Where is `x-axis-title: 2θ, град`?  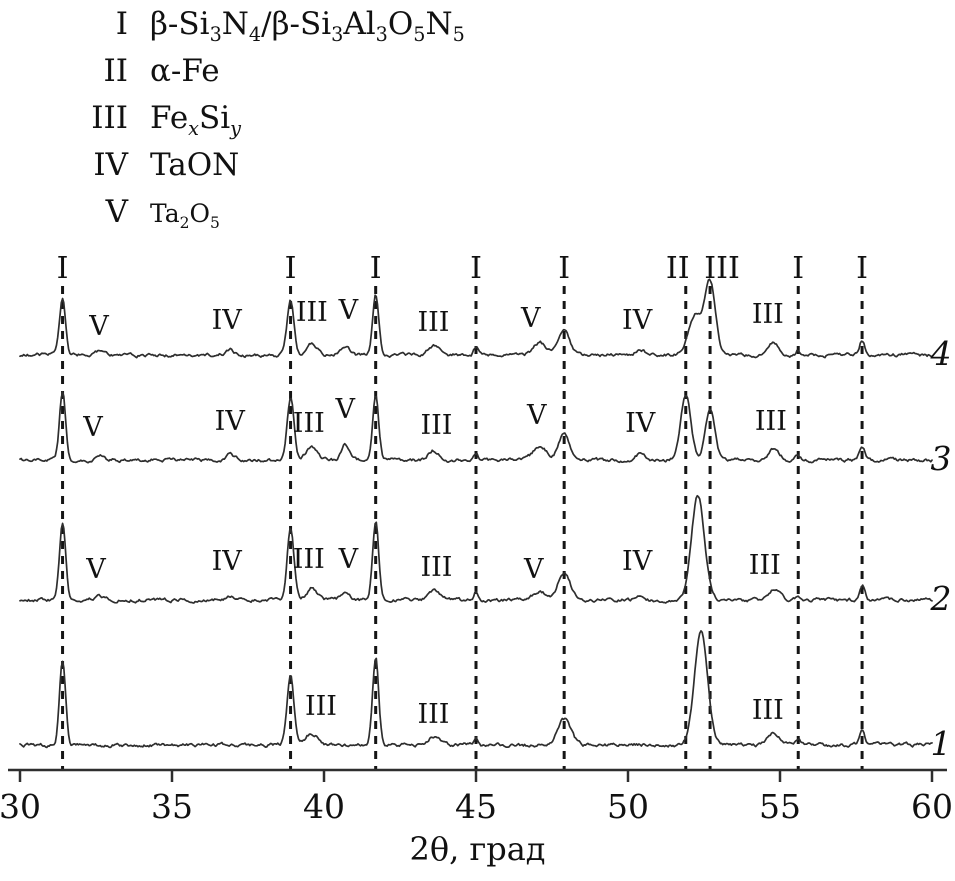
x-axis-title: 2θ, град is located at coordinates (477, 849).